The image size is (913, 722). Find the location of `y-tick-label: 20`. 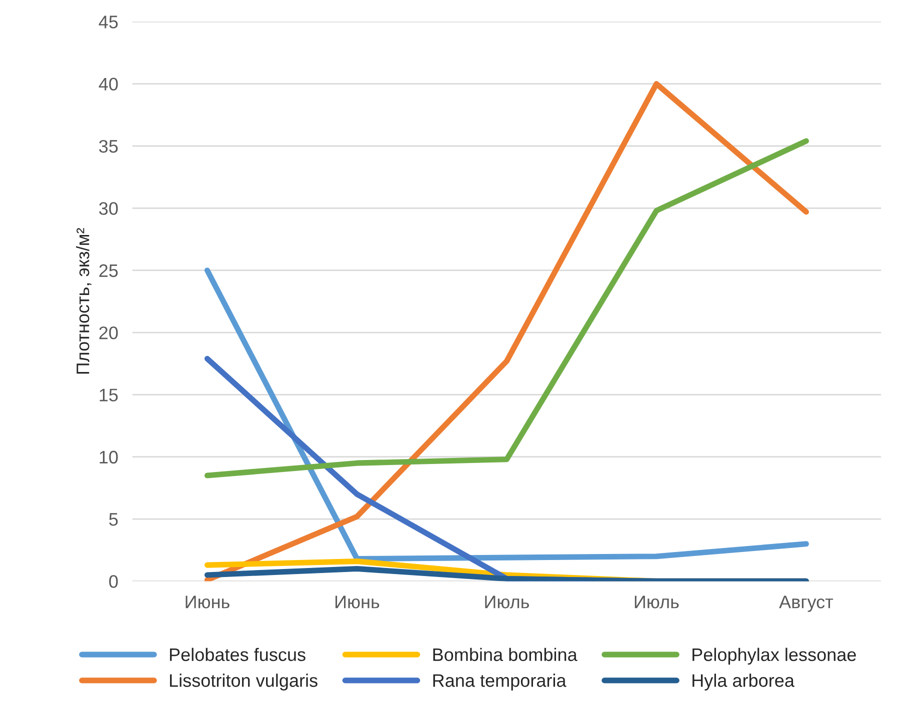

y-tick-label: 20 is located at coordinates (108, 333).